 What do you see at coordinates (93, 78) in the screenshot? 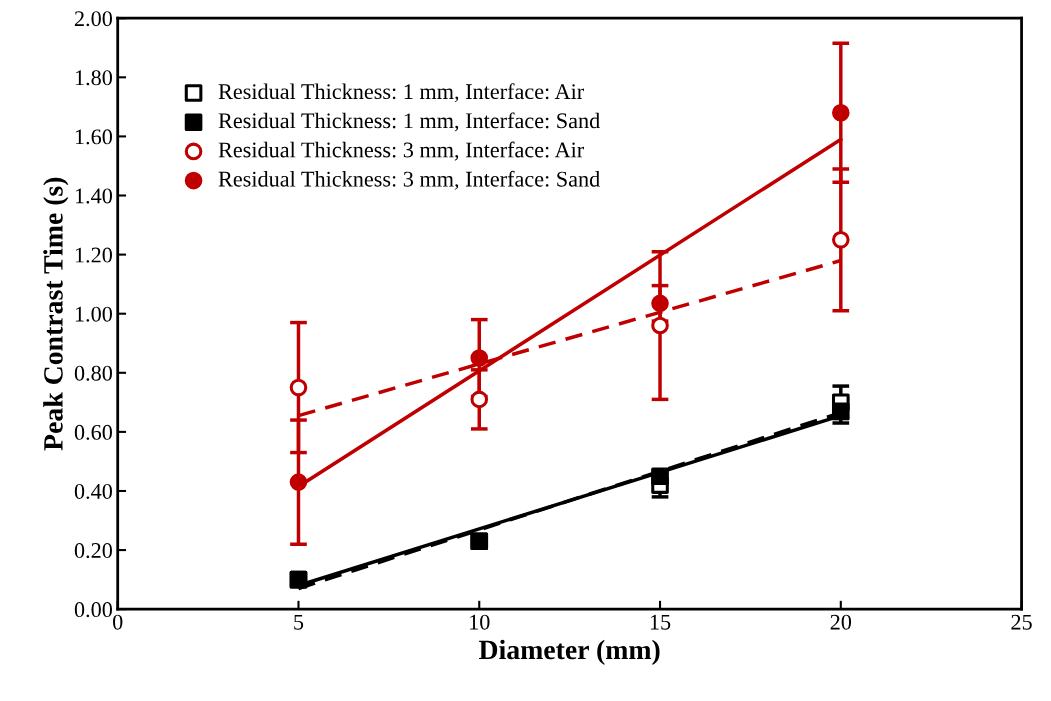
I see `y-tick-label: 1.80` at bounding box center [93, 78].